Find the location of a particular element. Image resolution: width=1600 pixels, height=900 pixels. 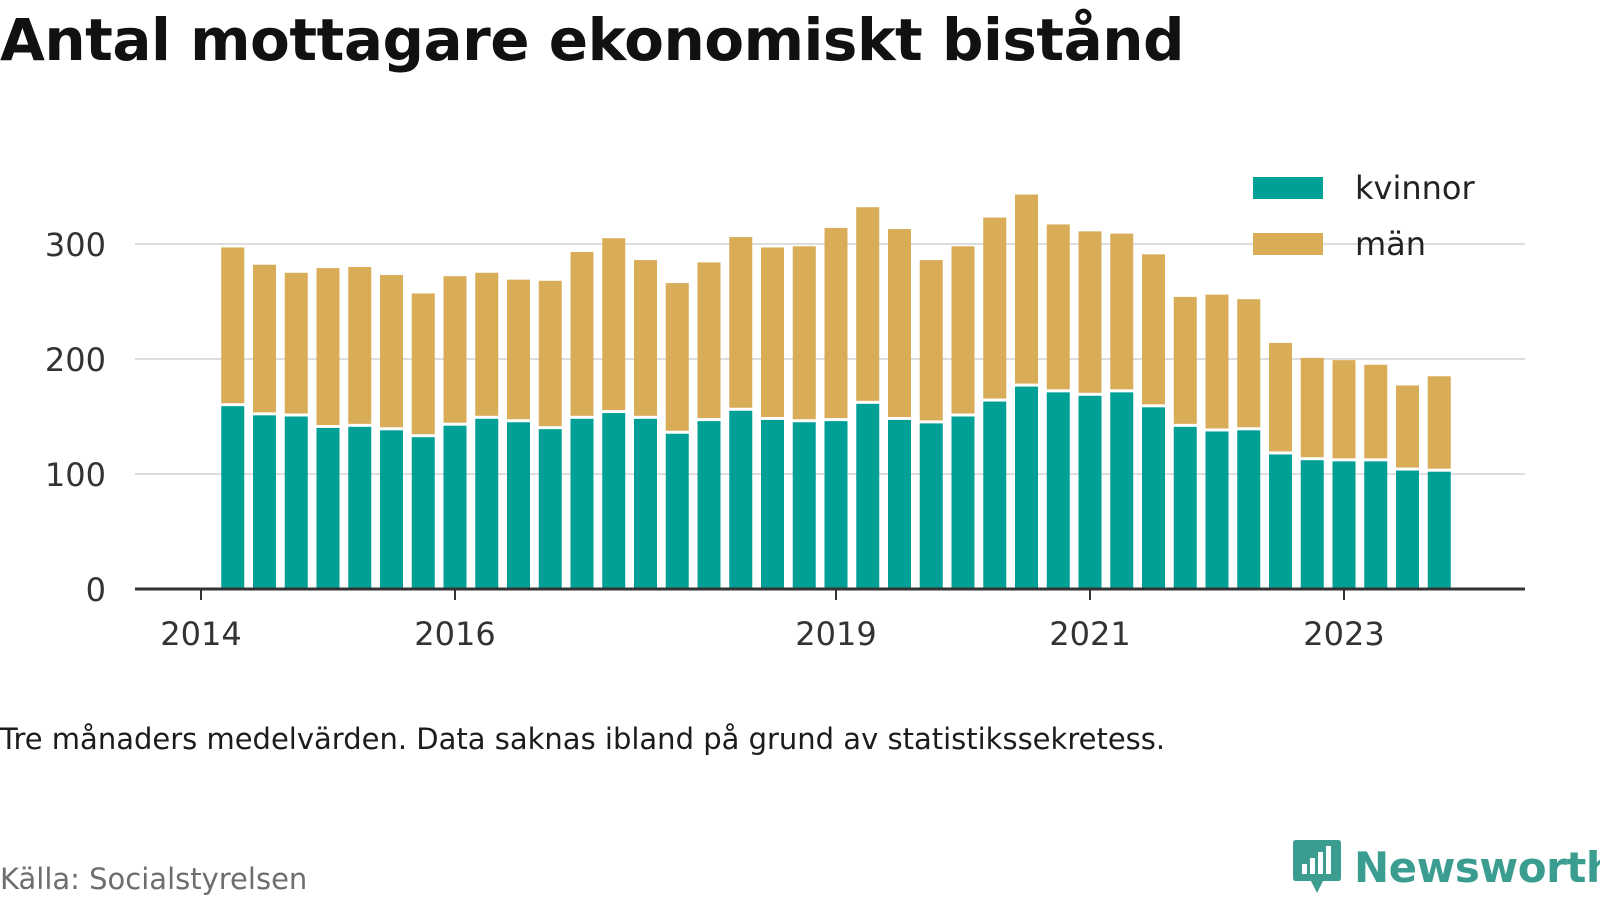

legend-swatch-kvinnor is located at coordinates (1288, 188).